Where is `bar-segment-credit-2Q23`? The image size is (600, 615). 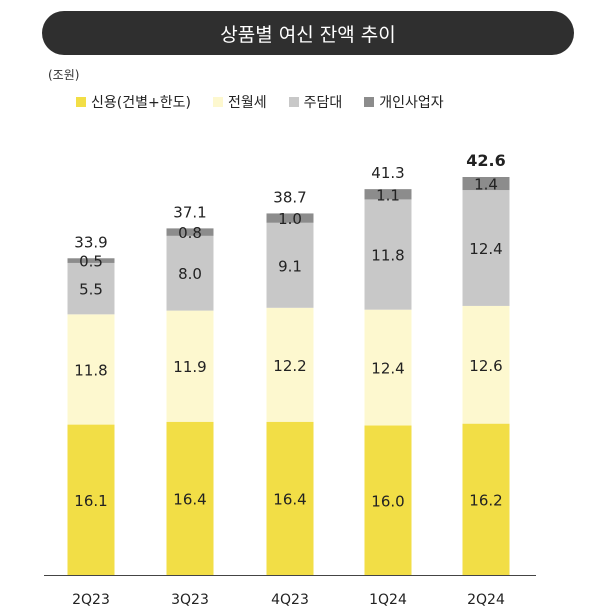
bar-segment-credit-2Q23 is located at coordinates (91, 499).